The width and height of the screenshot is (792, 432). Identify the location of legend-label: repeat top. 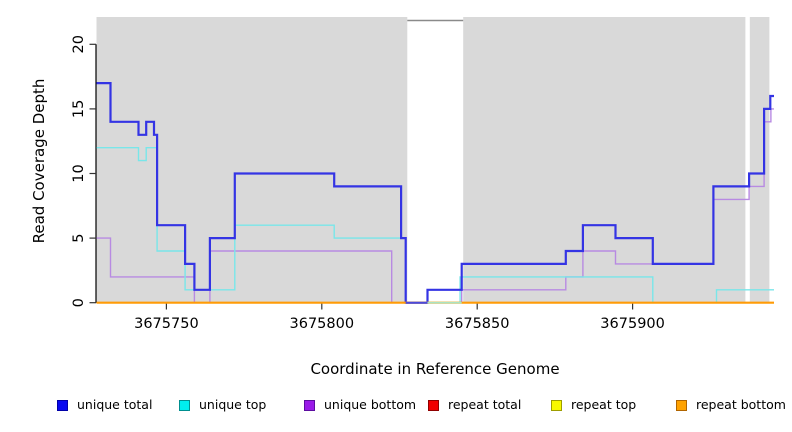
(604, 404).